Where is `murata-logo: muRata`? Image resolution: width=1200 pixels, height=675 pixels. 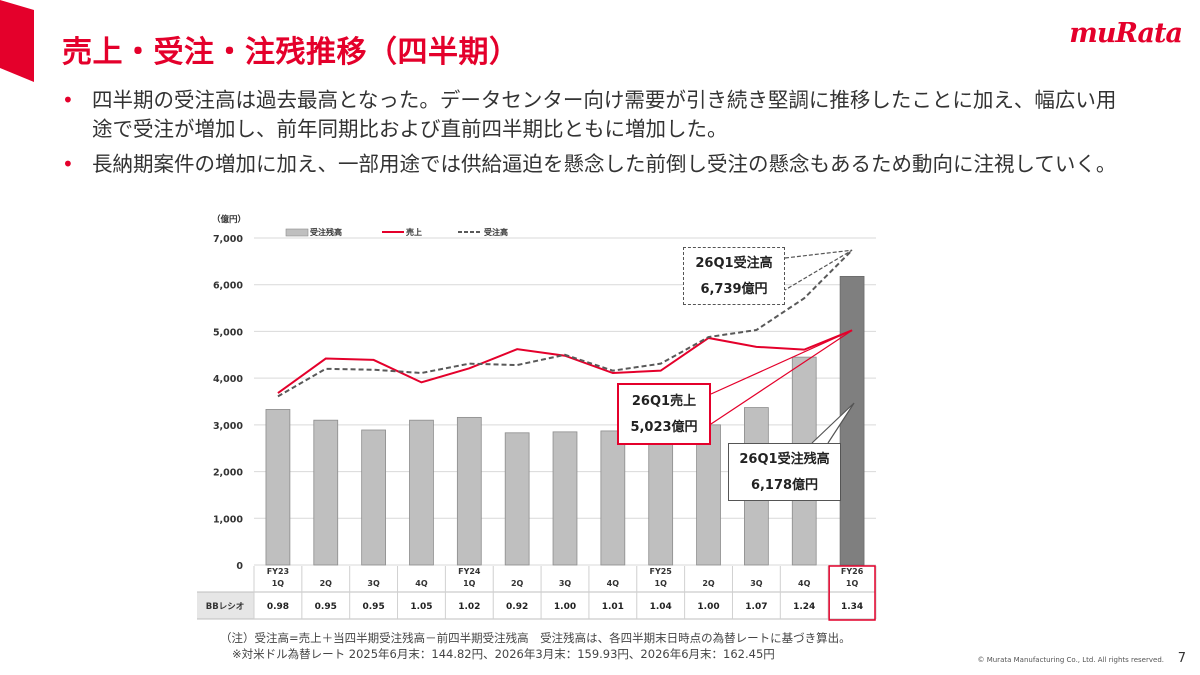
murata-logo: muRata is located at coordinates (1126, 33).